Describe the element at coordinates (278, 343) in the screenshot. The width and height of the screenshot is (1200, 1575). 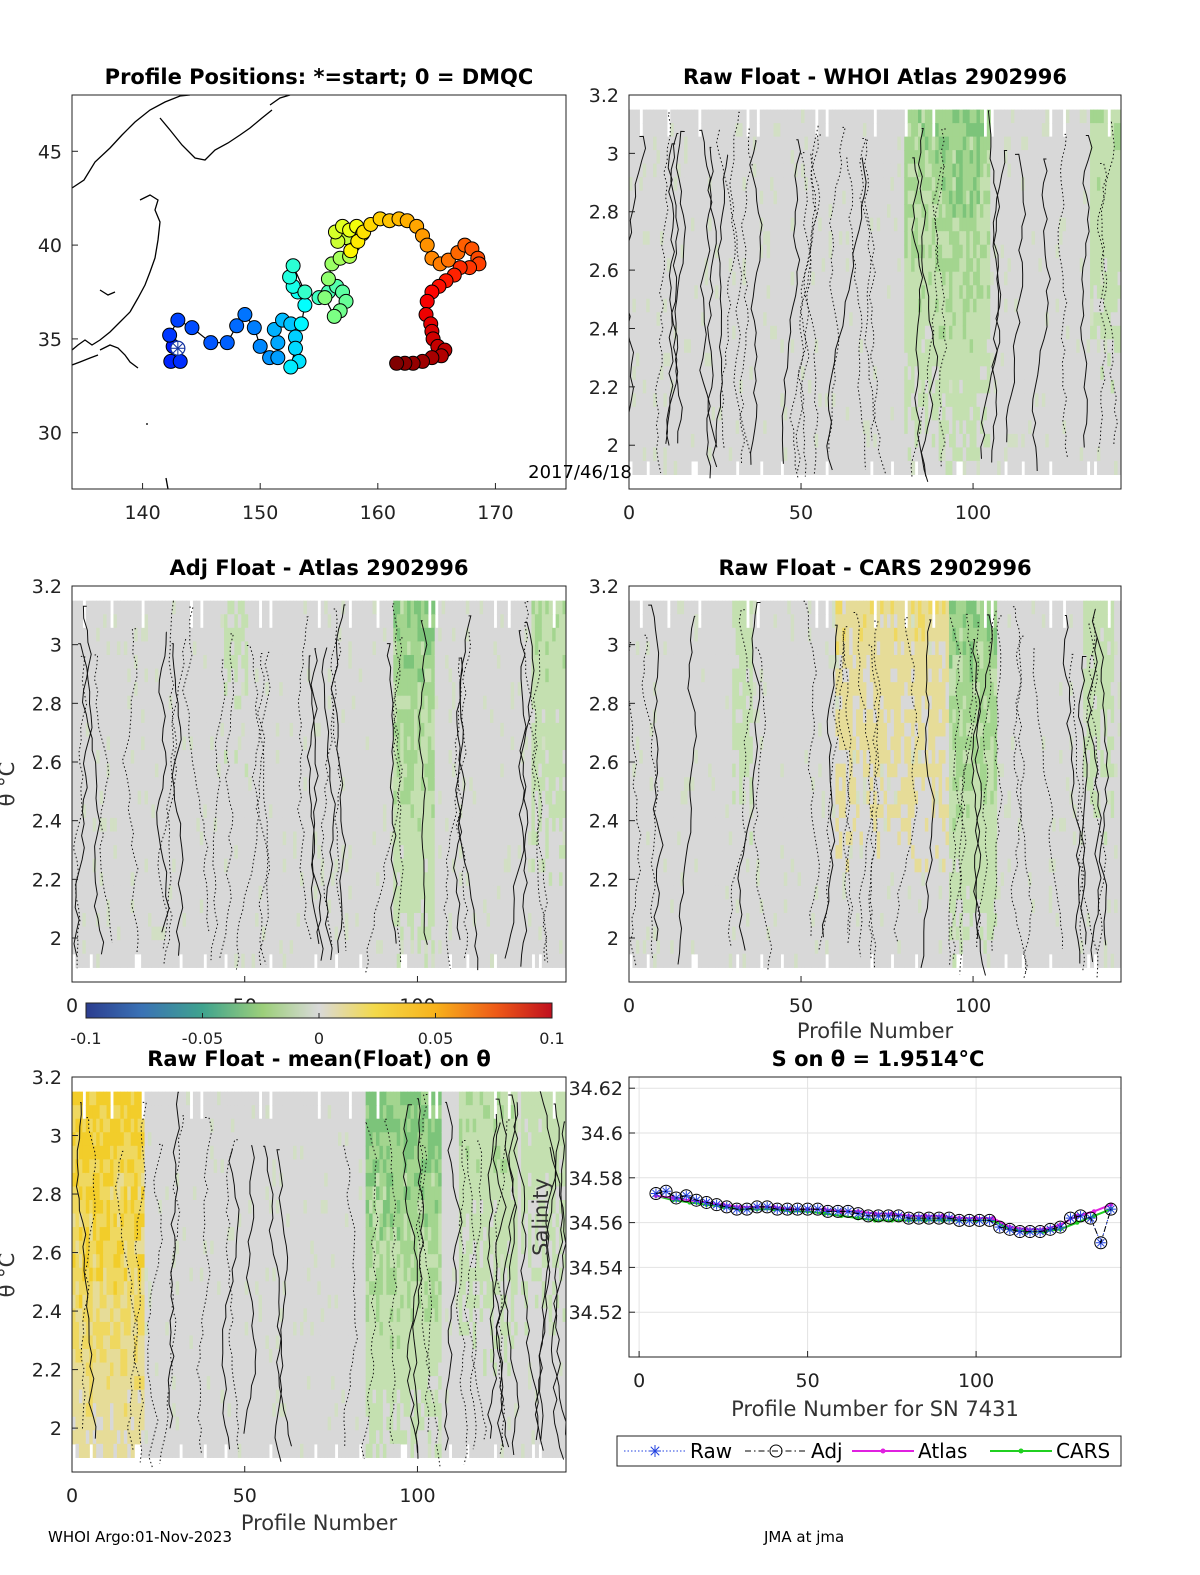
I see `profile-position-marker` at that location.